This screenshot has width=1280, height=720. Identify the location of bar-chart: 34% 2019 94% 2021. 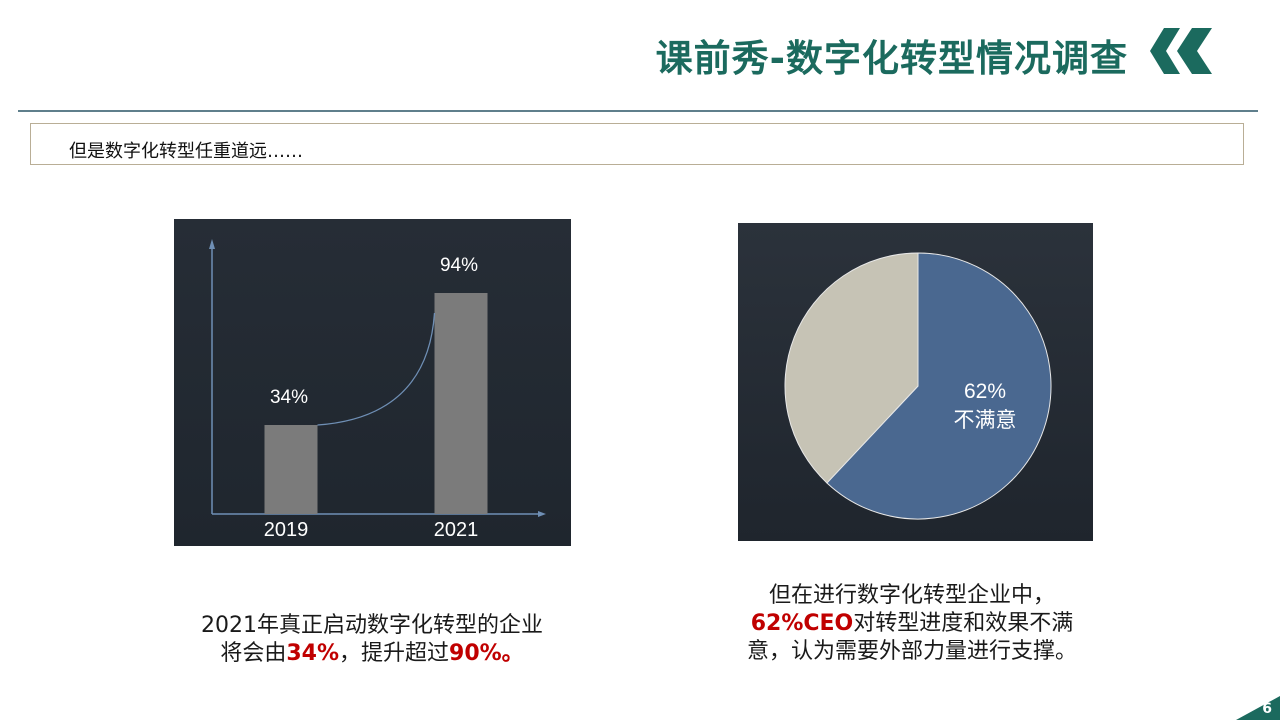
(377, 390).